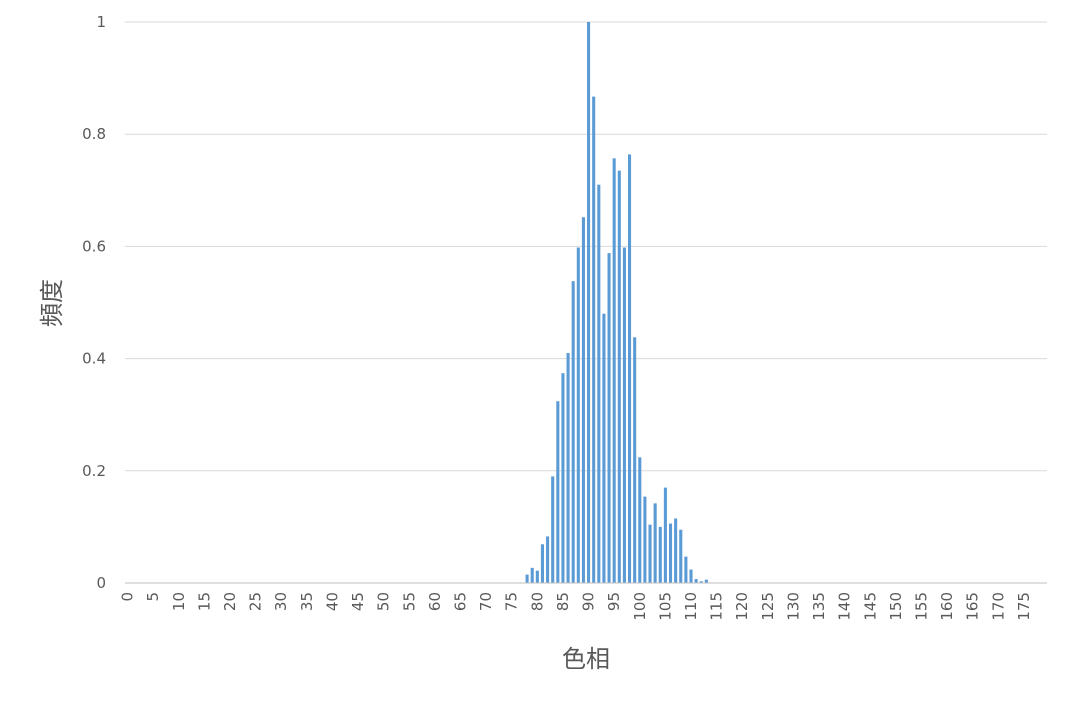 The width and height of the screenshot is (1070, 709). Describe the element at coordinates (819, 606) in the screenshot. I see `x-tick-label: 135` at that location.